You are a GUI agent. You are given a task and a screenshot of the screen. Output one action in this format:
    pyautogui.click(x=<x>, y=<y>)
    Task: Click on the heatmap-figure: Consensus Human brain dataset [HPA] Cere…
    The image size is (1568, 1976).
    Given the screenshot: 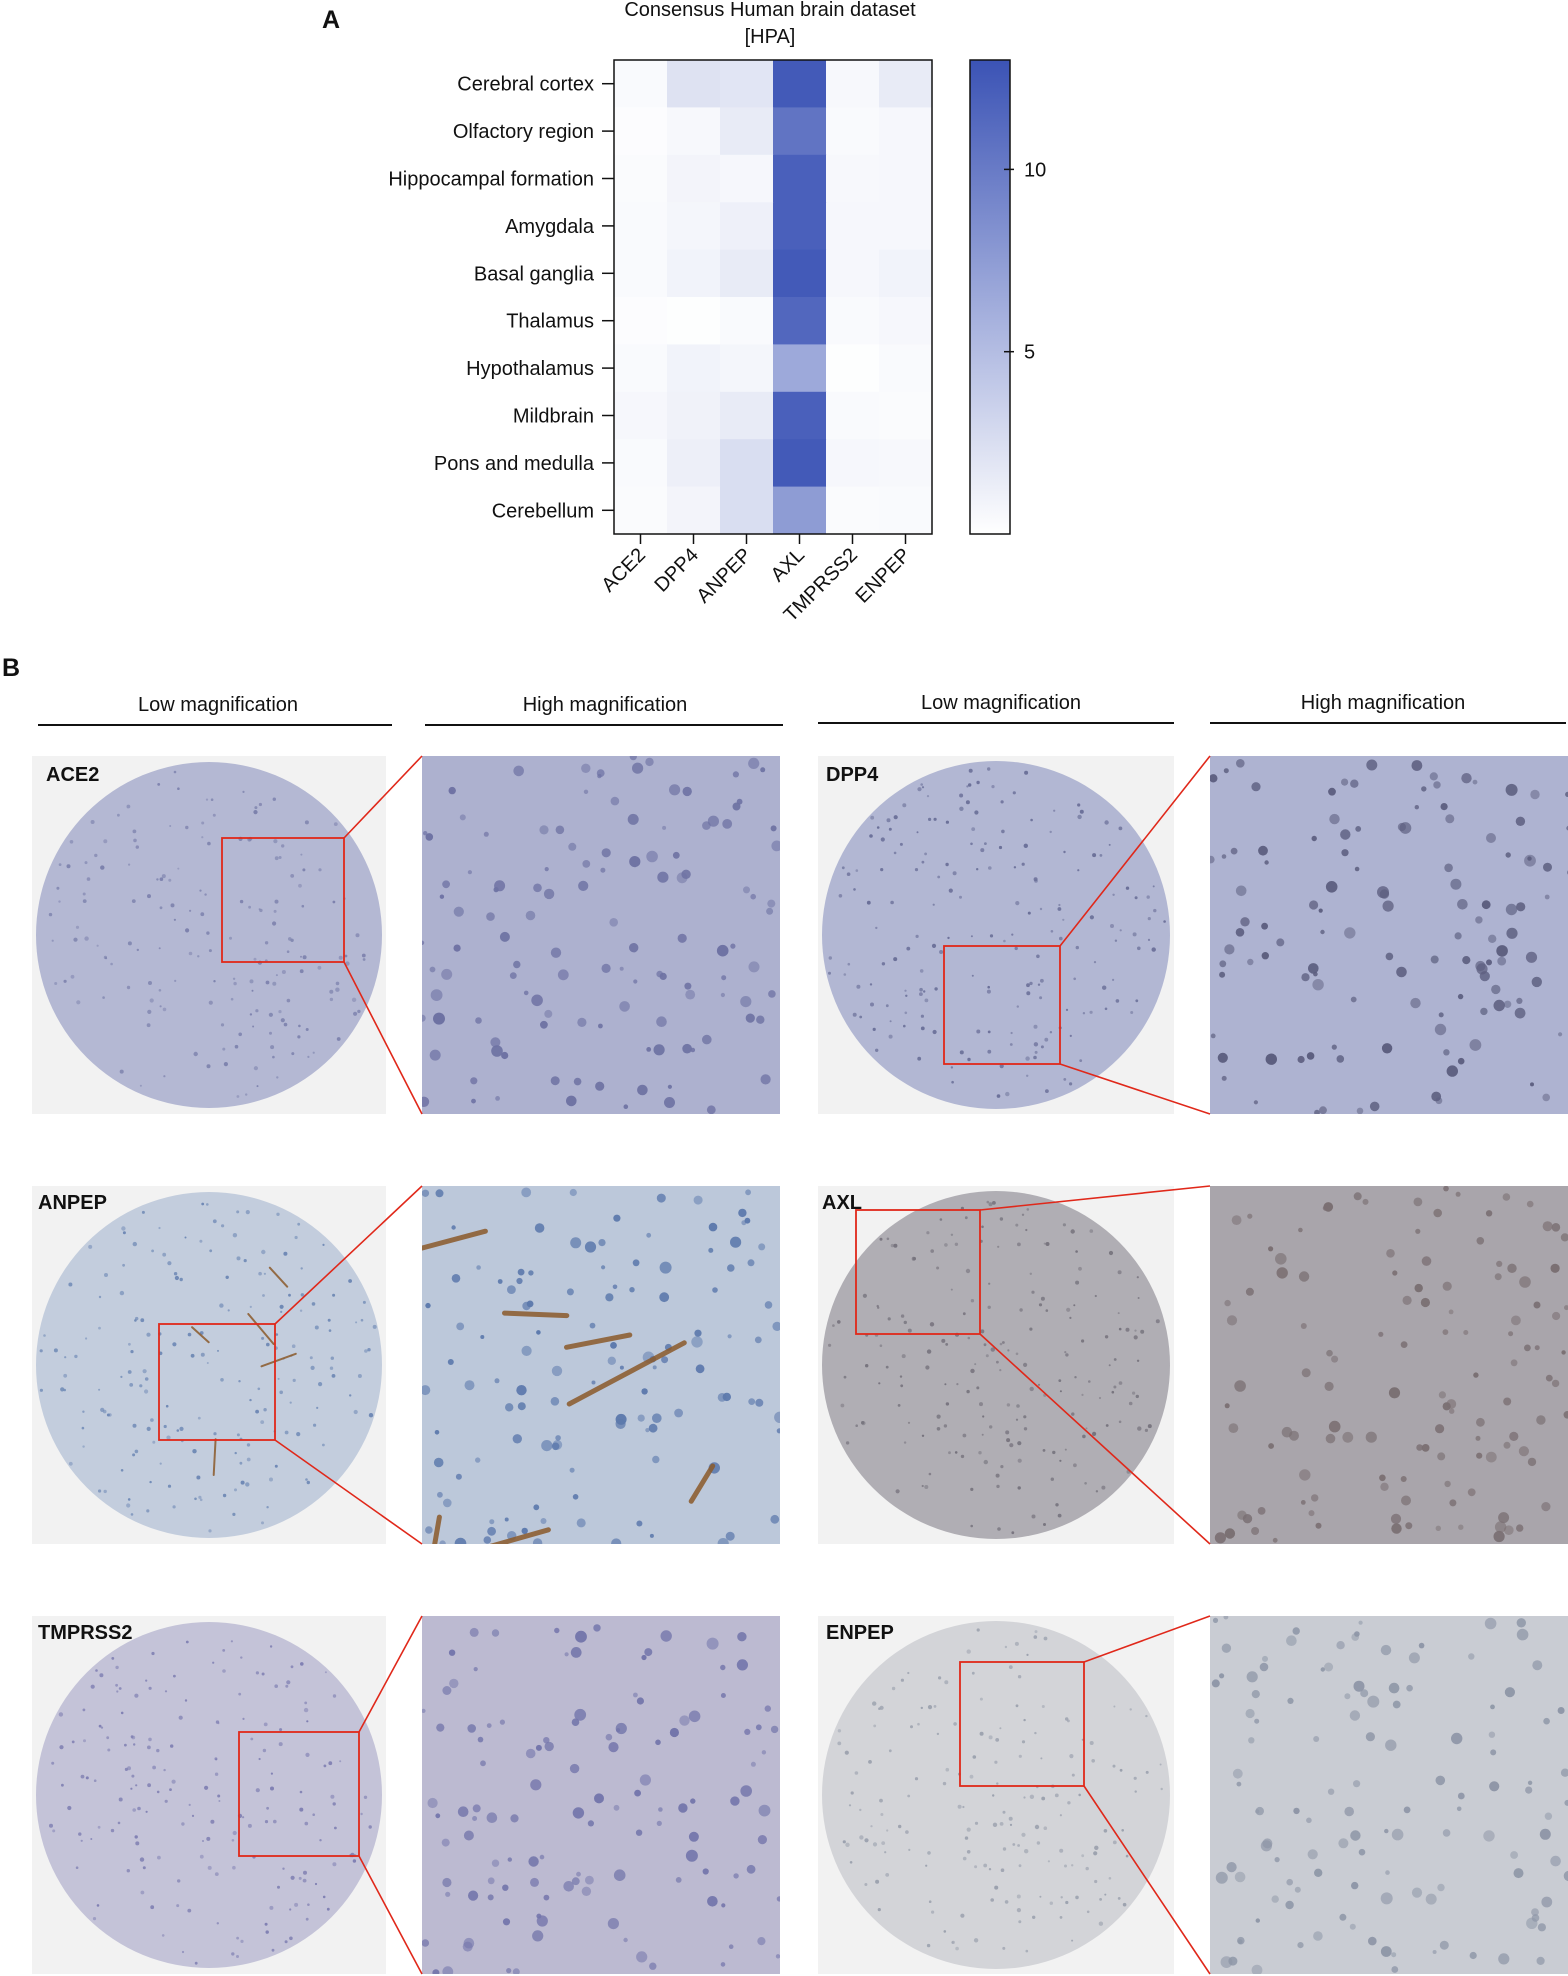 What is the action you would take?
    pyautogui.click(x=717, y=313)
    